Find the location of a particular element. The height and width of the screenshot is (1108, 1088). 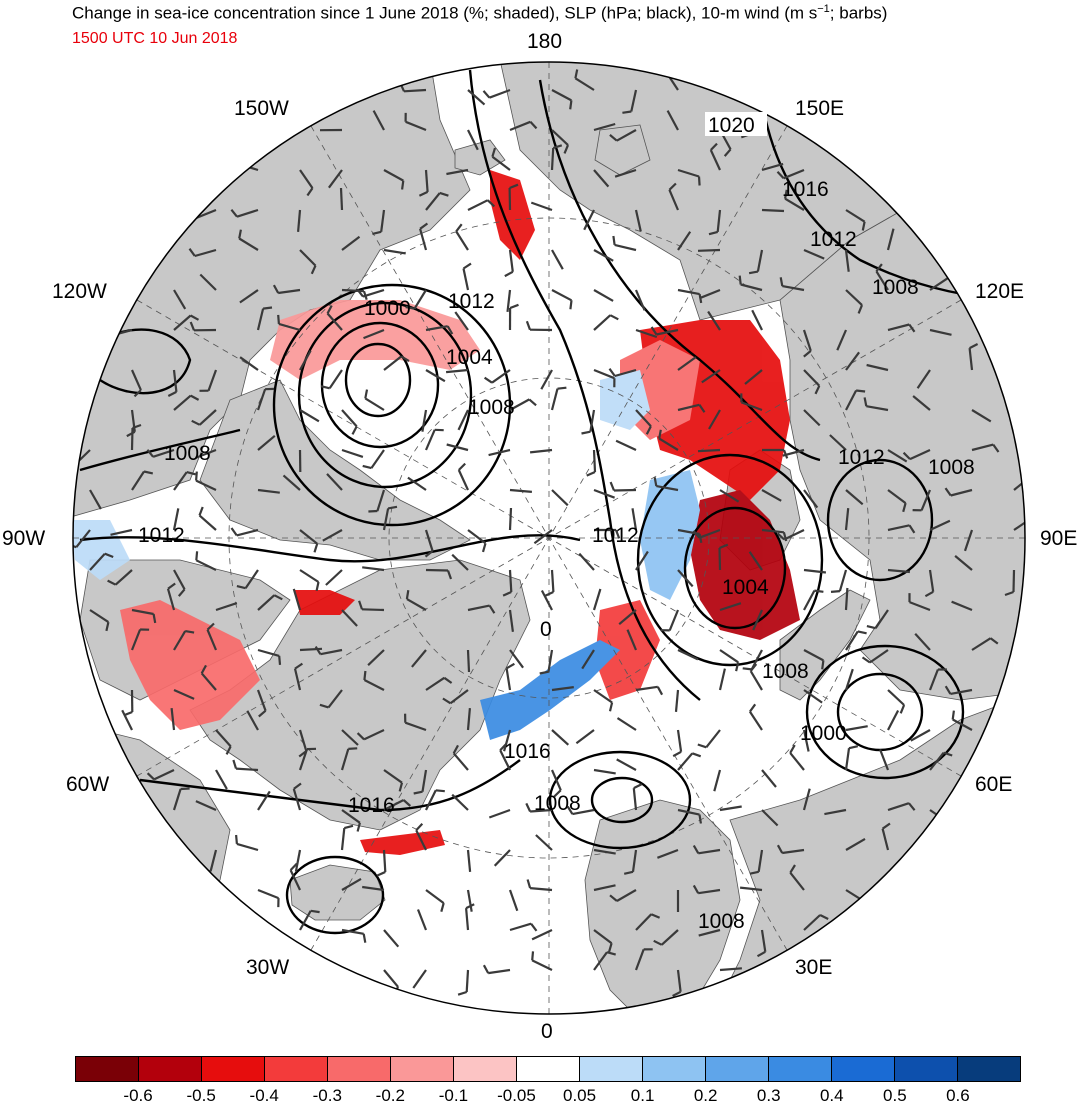

slp-label: 1020 is located at coordinates (731, 125).